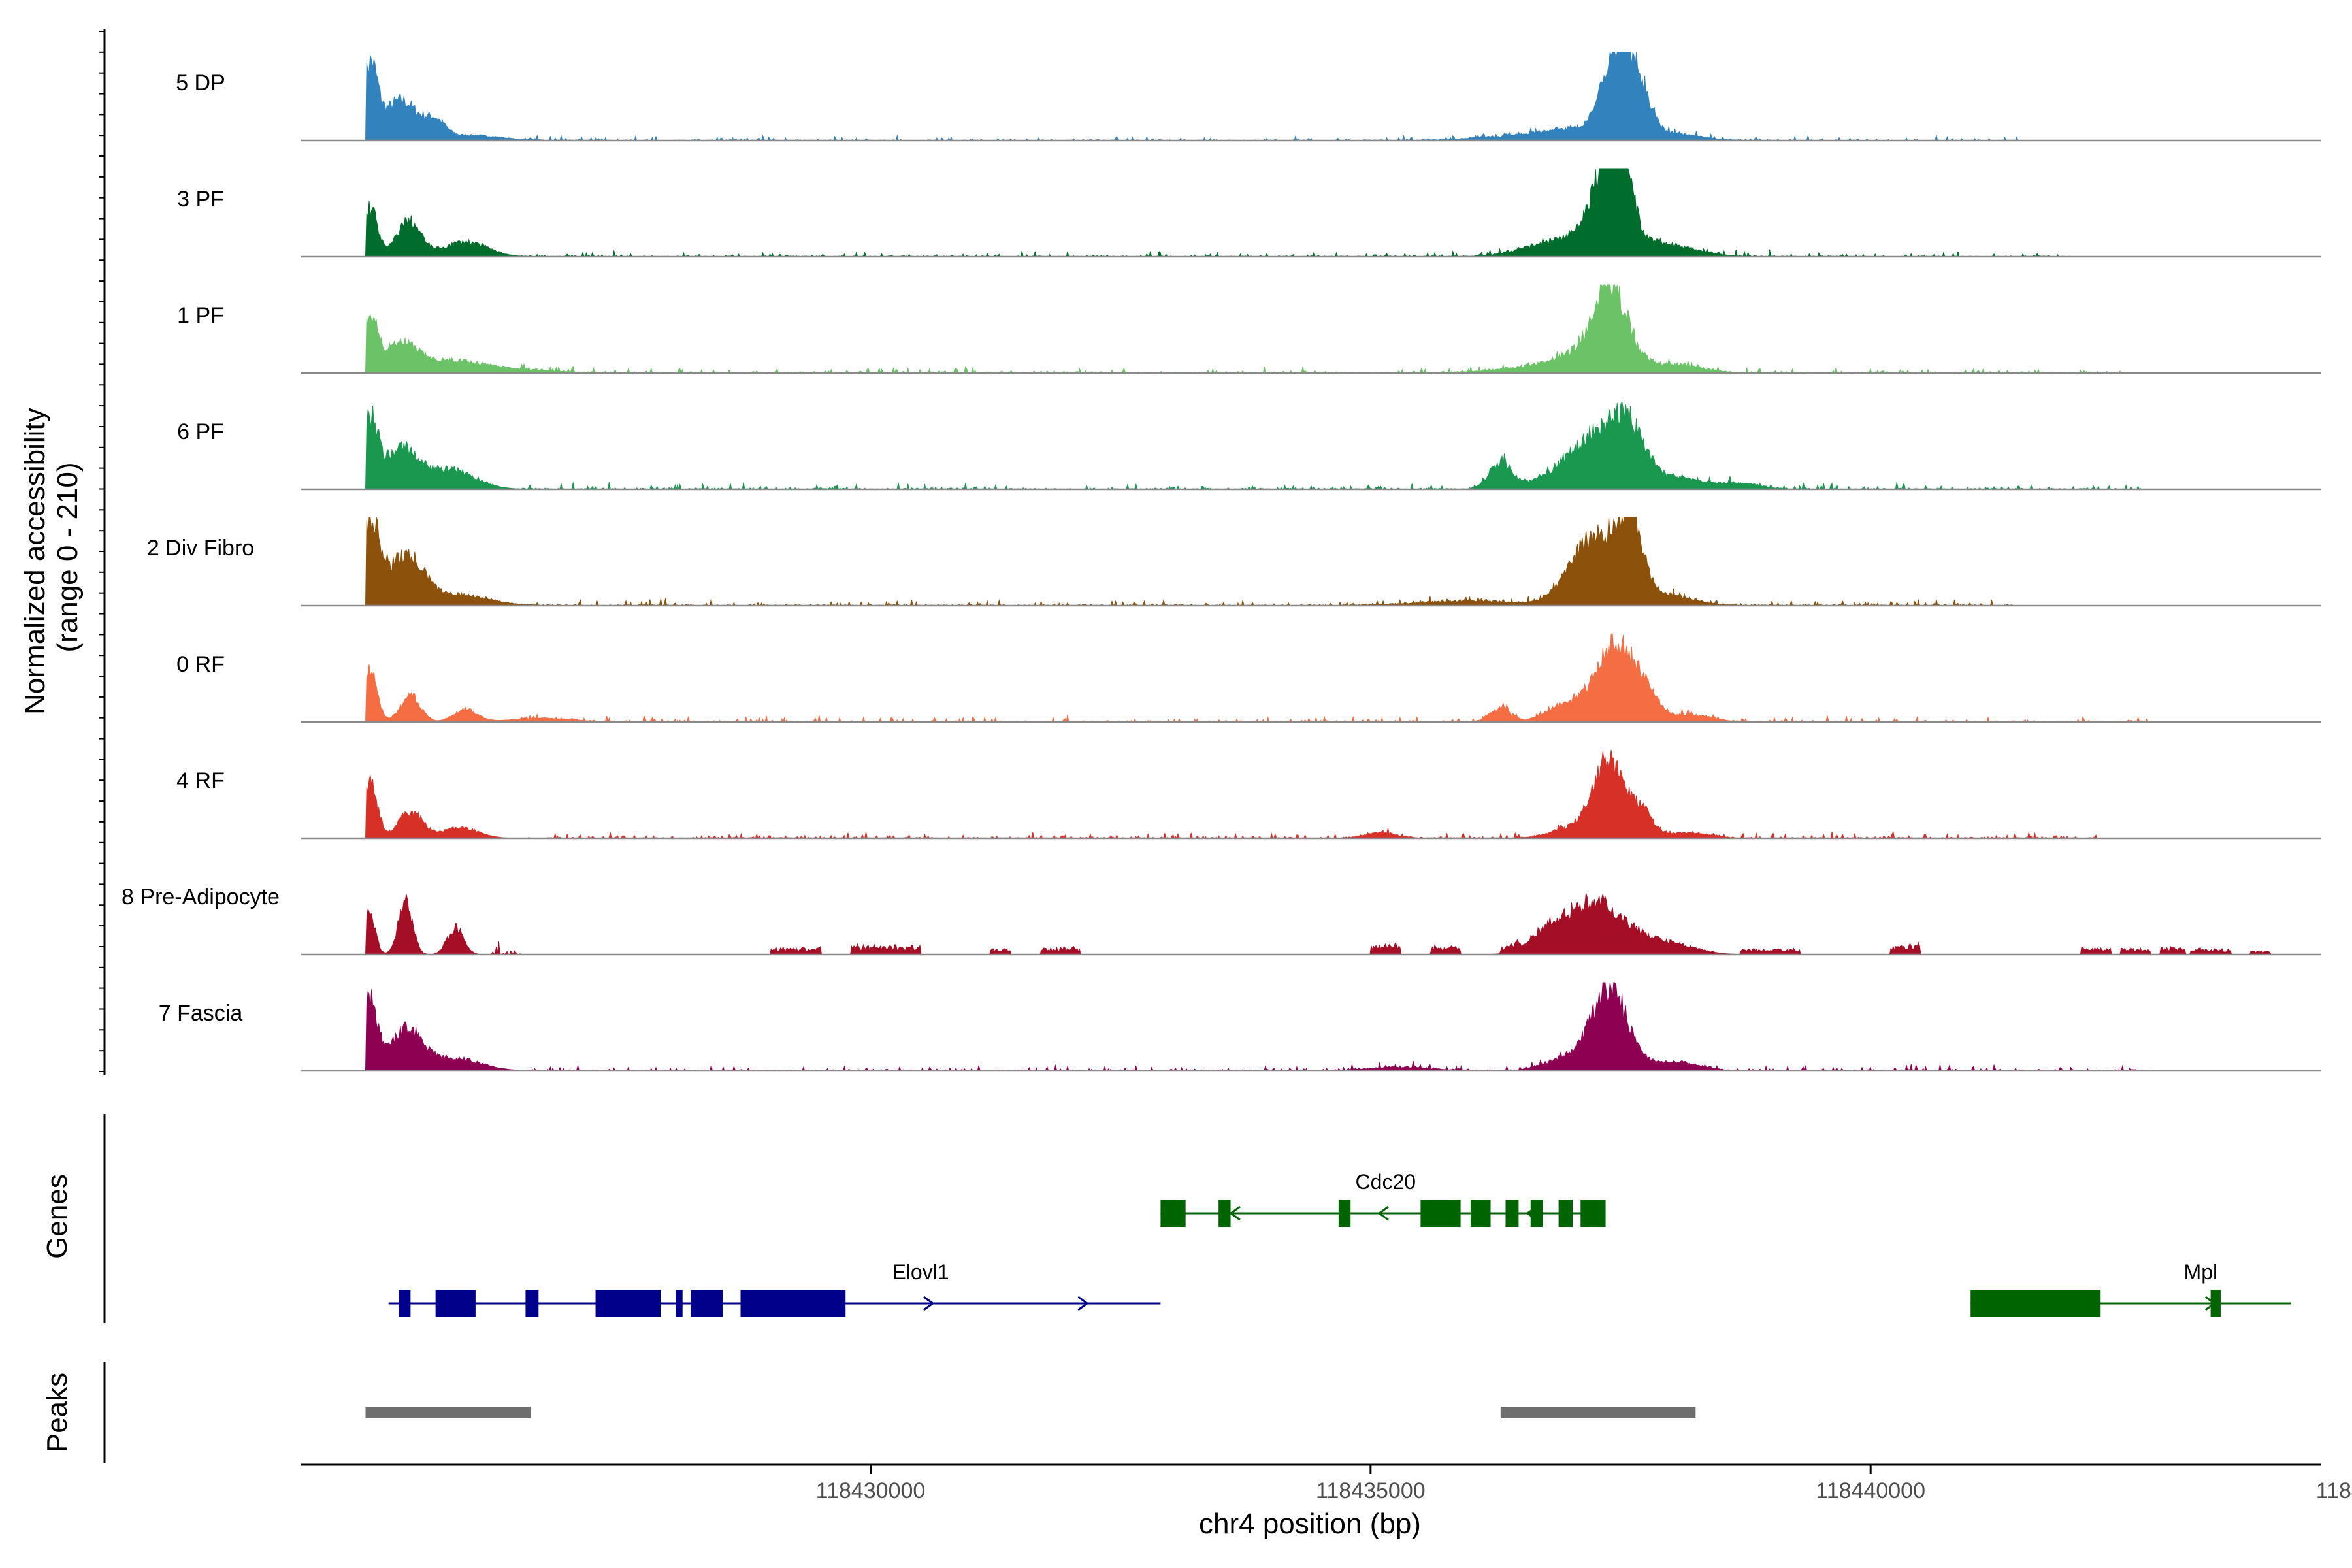 The width and height of the screenshot is (2352, 1568). Describe the element at coordinates (920, 1272) in the screenshot. I see `gene-label: Elovl1` at that location.